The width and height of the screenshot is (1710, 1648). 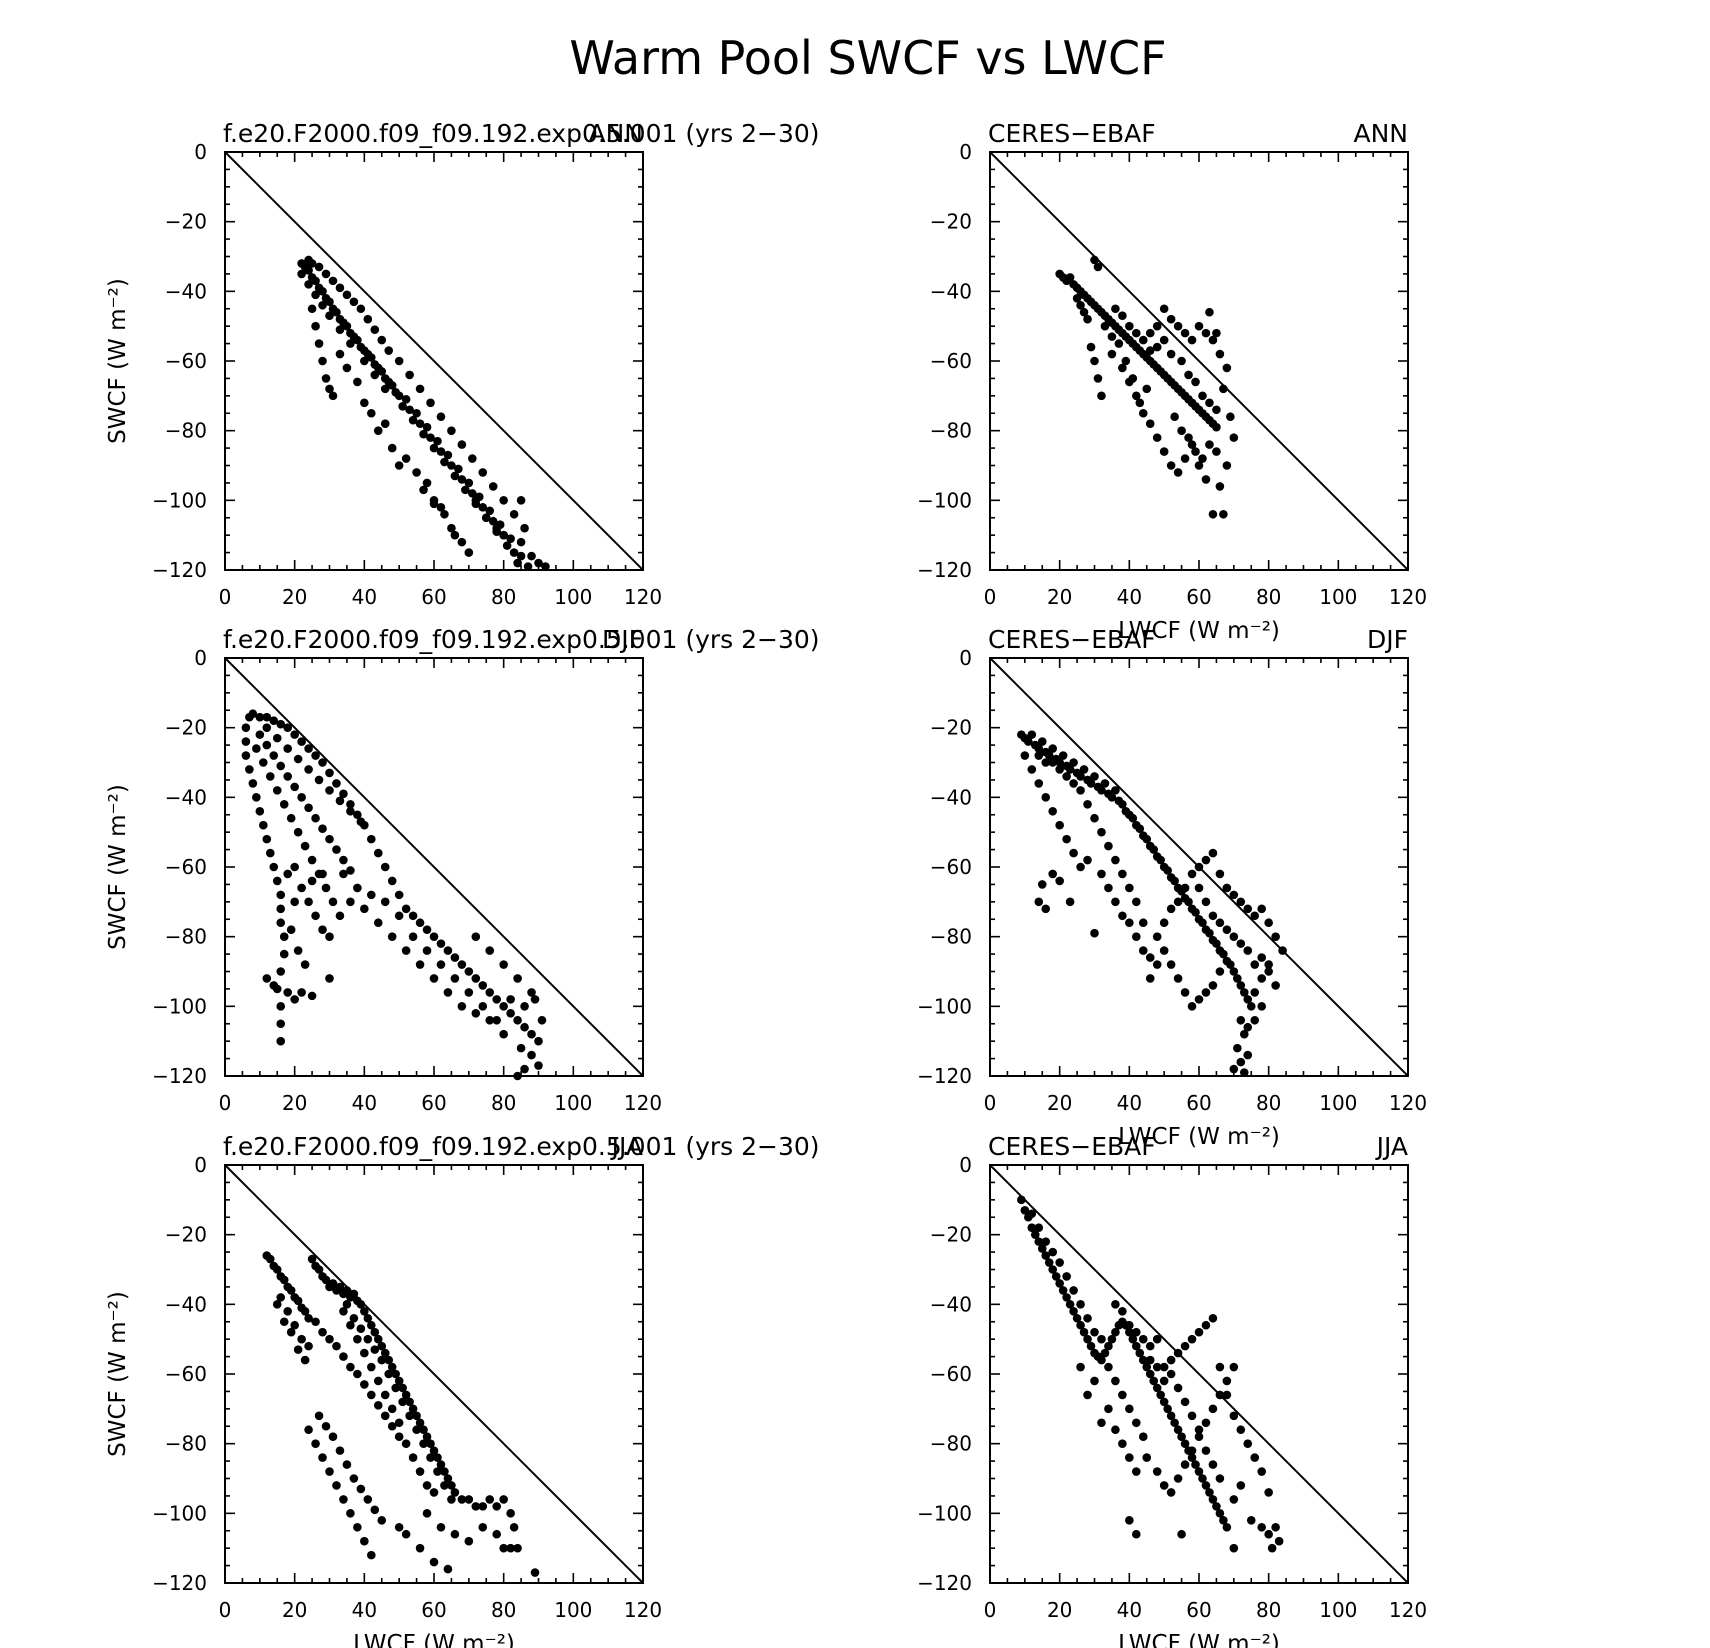 What do you see at coordinates (990, 597) in the screenshot?
I see `x-tick-label: 0` at bounding box center [990, 597].